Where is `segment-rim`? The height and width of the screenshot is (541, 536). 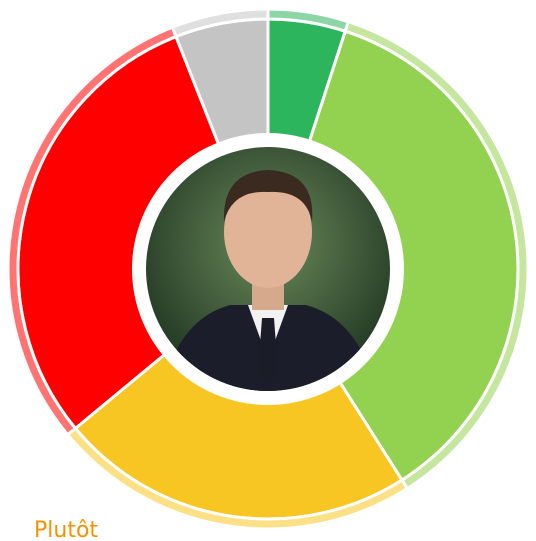 segment-rim is located at coordinates (220, 23).